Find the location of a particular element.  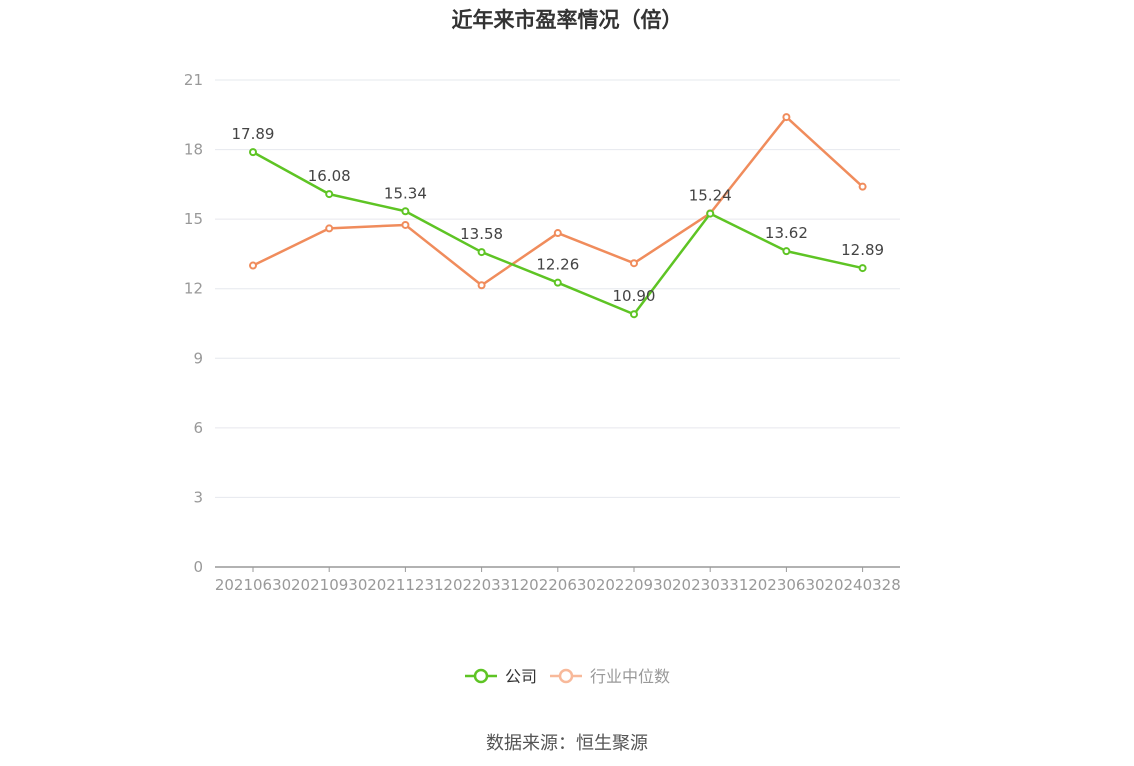

series-layer is located at coordinates (558, 216).